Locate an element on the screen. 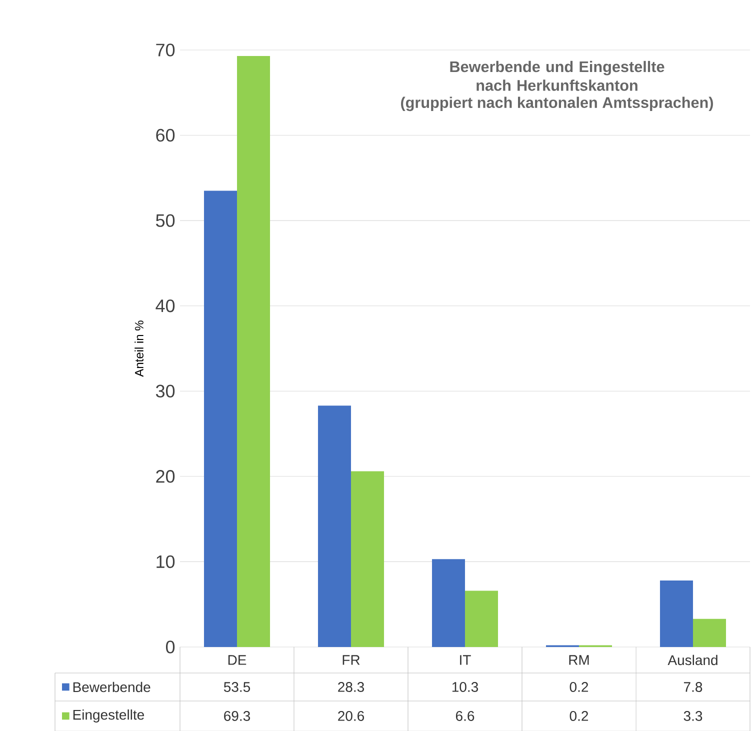  y-tick-label: 60 is located at coordinates (165, 135).